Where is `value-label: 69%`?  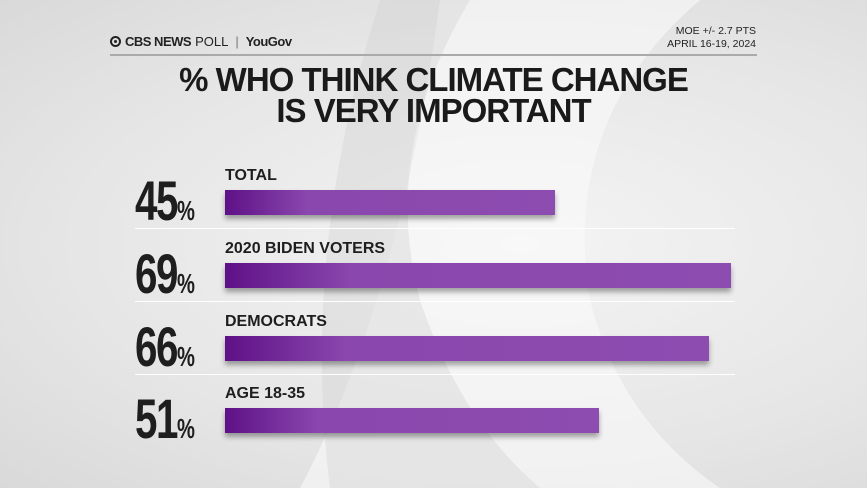 value-label: 69% is located at coordinates (165, 273).